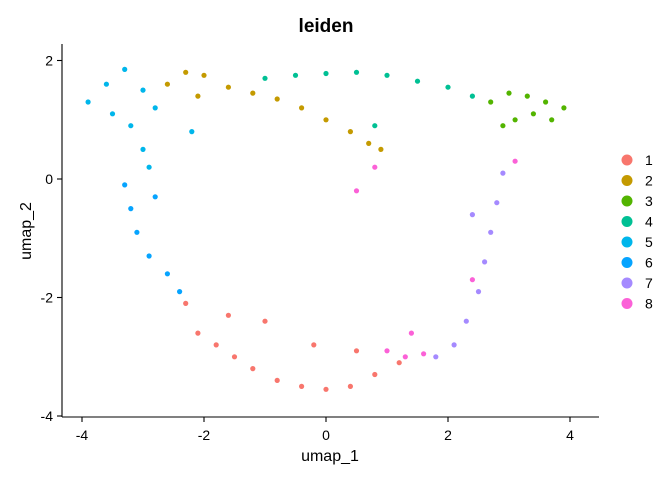 The height and width of the screenshot is (480, 672). Describe the element at coordinates (51, 238) in the screenshot. I see `y-axis-ticks: -4 -2 0 2` at that location.